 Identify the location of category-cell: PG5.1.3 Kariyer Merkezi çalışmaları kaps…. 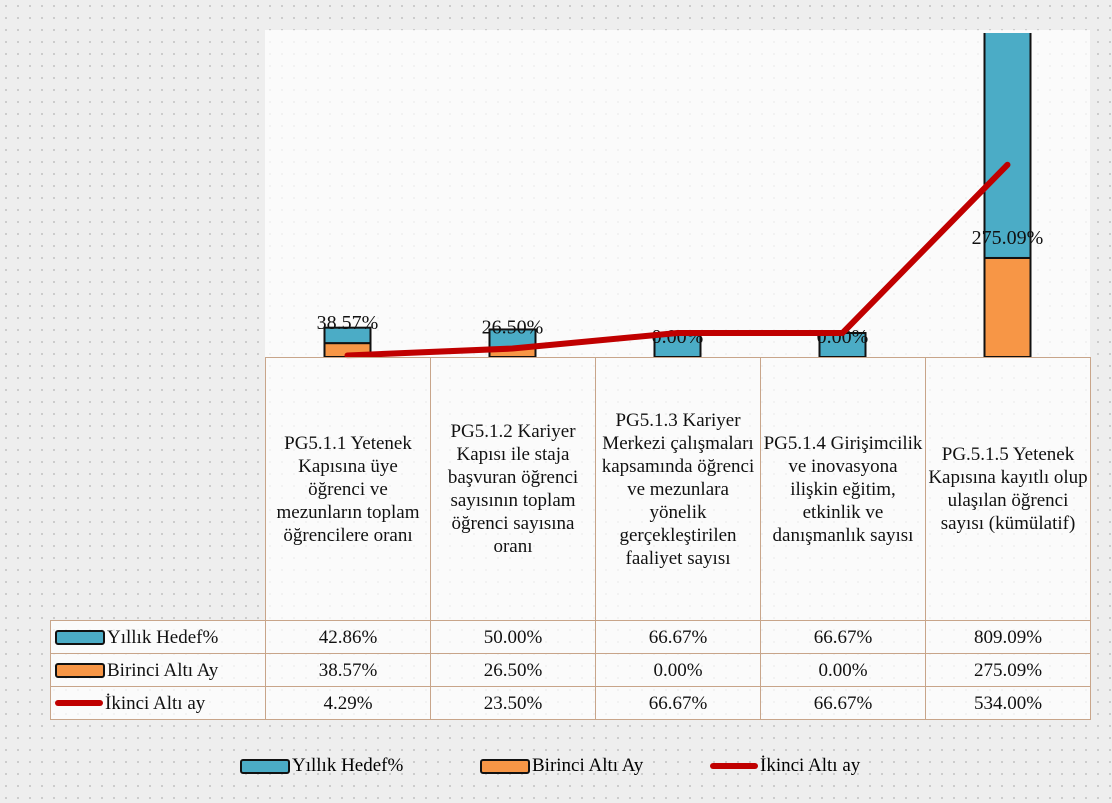
(678, 489).